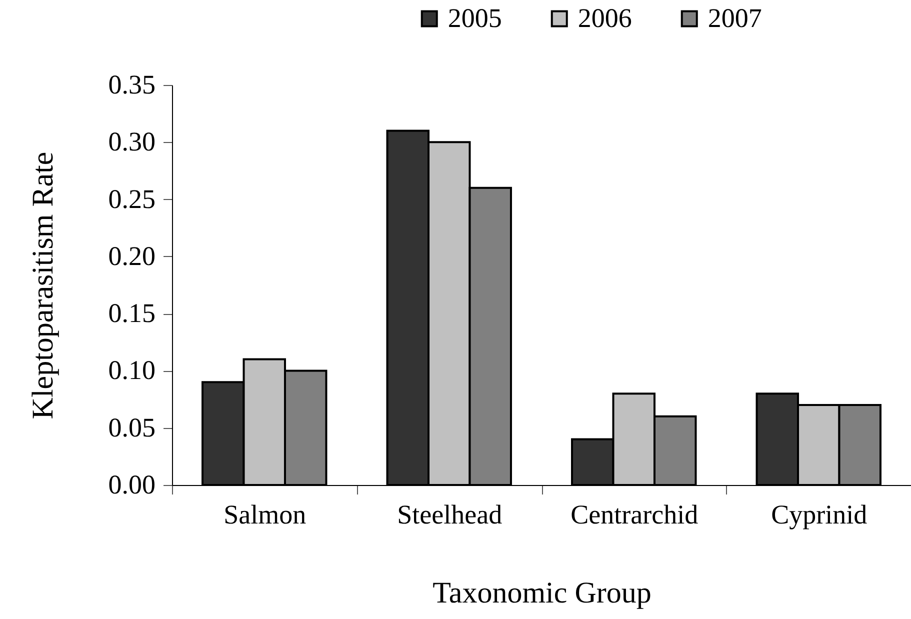  What do you see at coordinates (132, 85) in the screenshot?
I see `y-tick-label: 0.35` at bounding box center [132, 85].